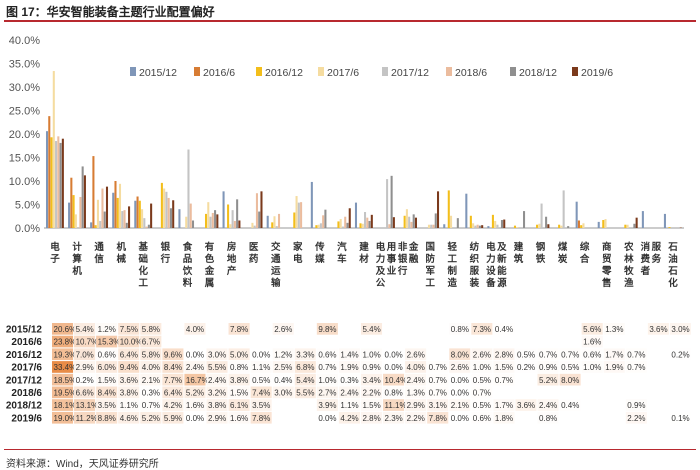 The height and width of the screenshot is (470, 700). What do you see at coordinates (548, 380) in the screenshot?
I see `table-cell: 5.2%` at bounding box center [548, 380].